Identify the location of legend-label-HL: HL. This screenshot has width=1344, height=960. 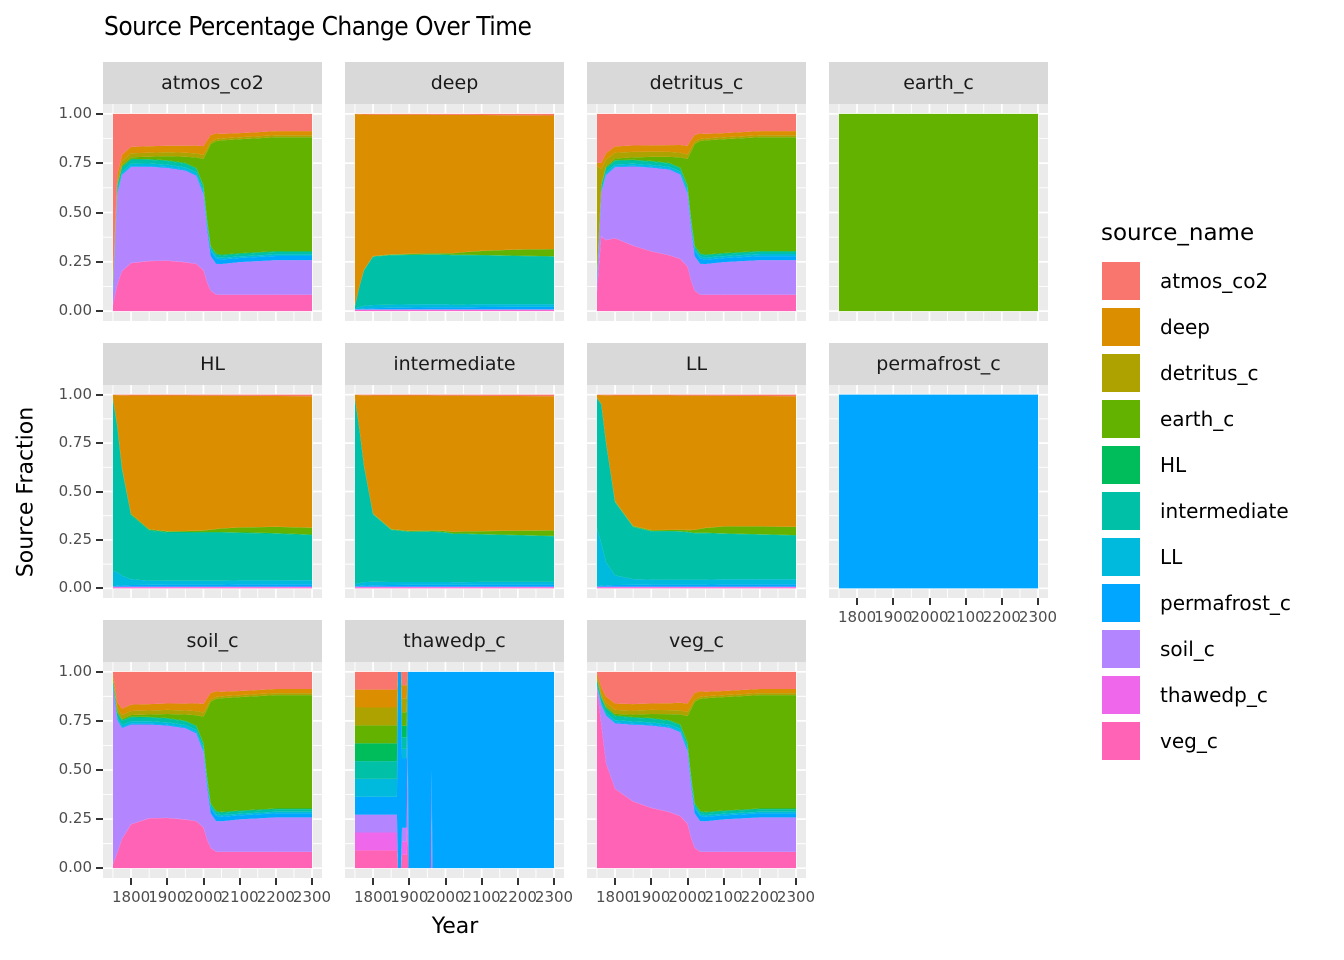
(1173, 465).